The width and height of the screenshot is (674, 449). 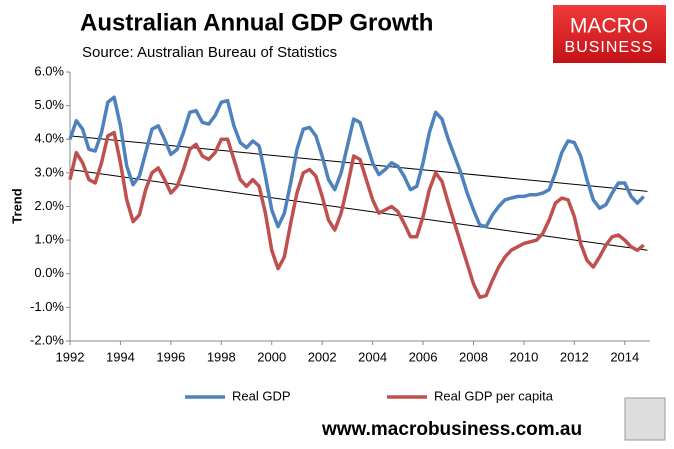 What do you see at coordinates (49, 171) in the screenshot?
I see `y-tick-label: 3.0%` at bounding box center [49, 171].